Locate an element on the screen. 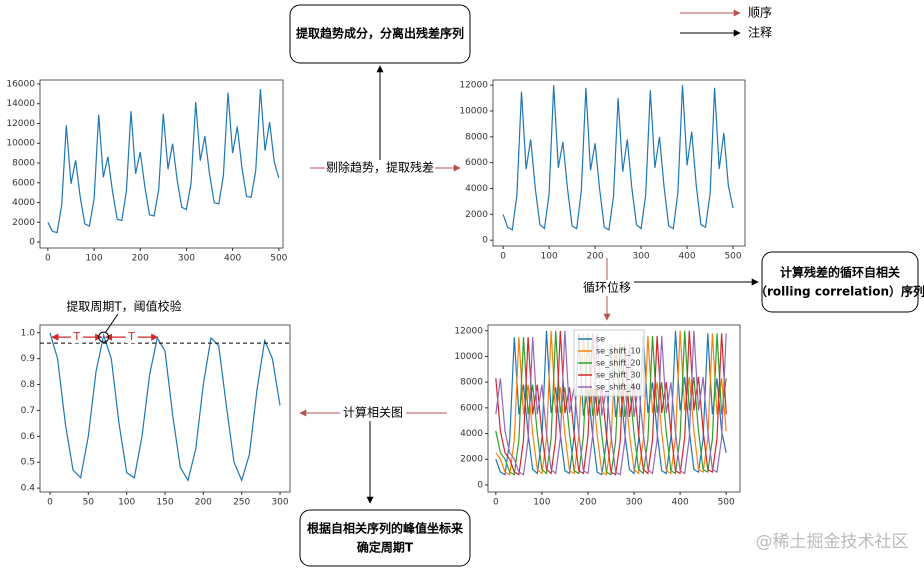  y-tick-label: 0.4 is located at coordinates (28, 489).